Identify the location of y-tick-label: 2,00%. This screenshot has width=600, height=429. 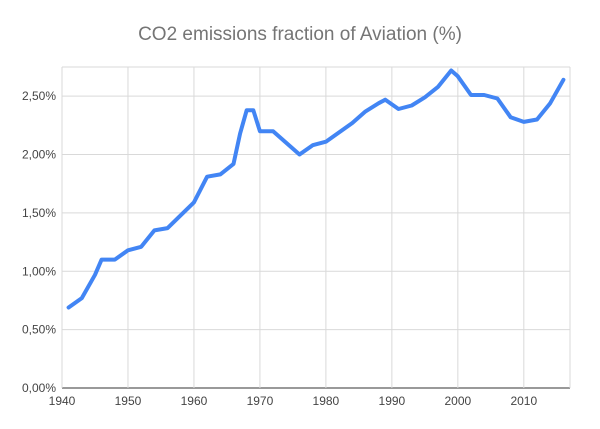
(39, 155).